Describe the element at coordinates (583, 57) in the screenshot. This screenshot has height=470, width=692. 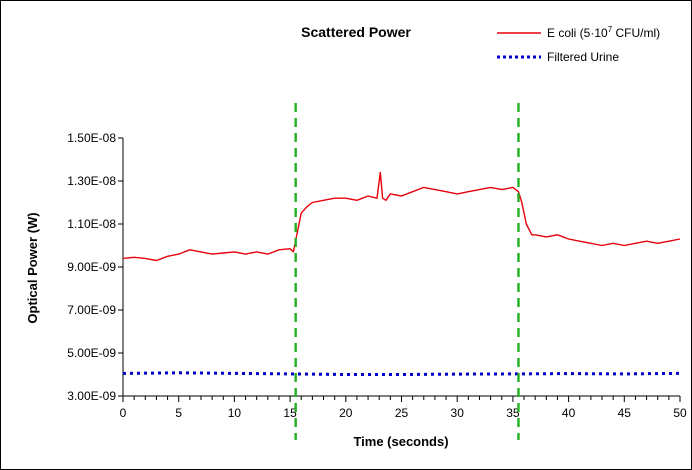
I see `legend-label-urine: Filtered Urine` at that location.